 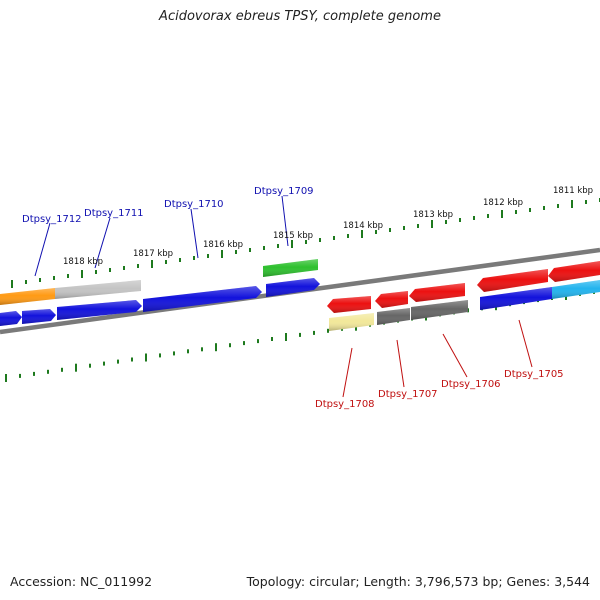 What do you see at coordinates (202, 299) in the screenshot?
I see `gene-dtpsy-1710-shade` at bounding box center [202, 299].